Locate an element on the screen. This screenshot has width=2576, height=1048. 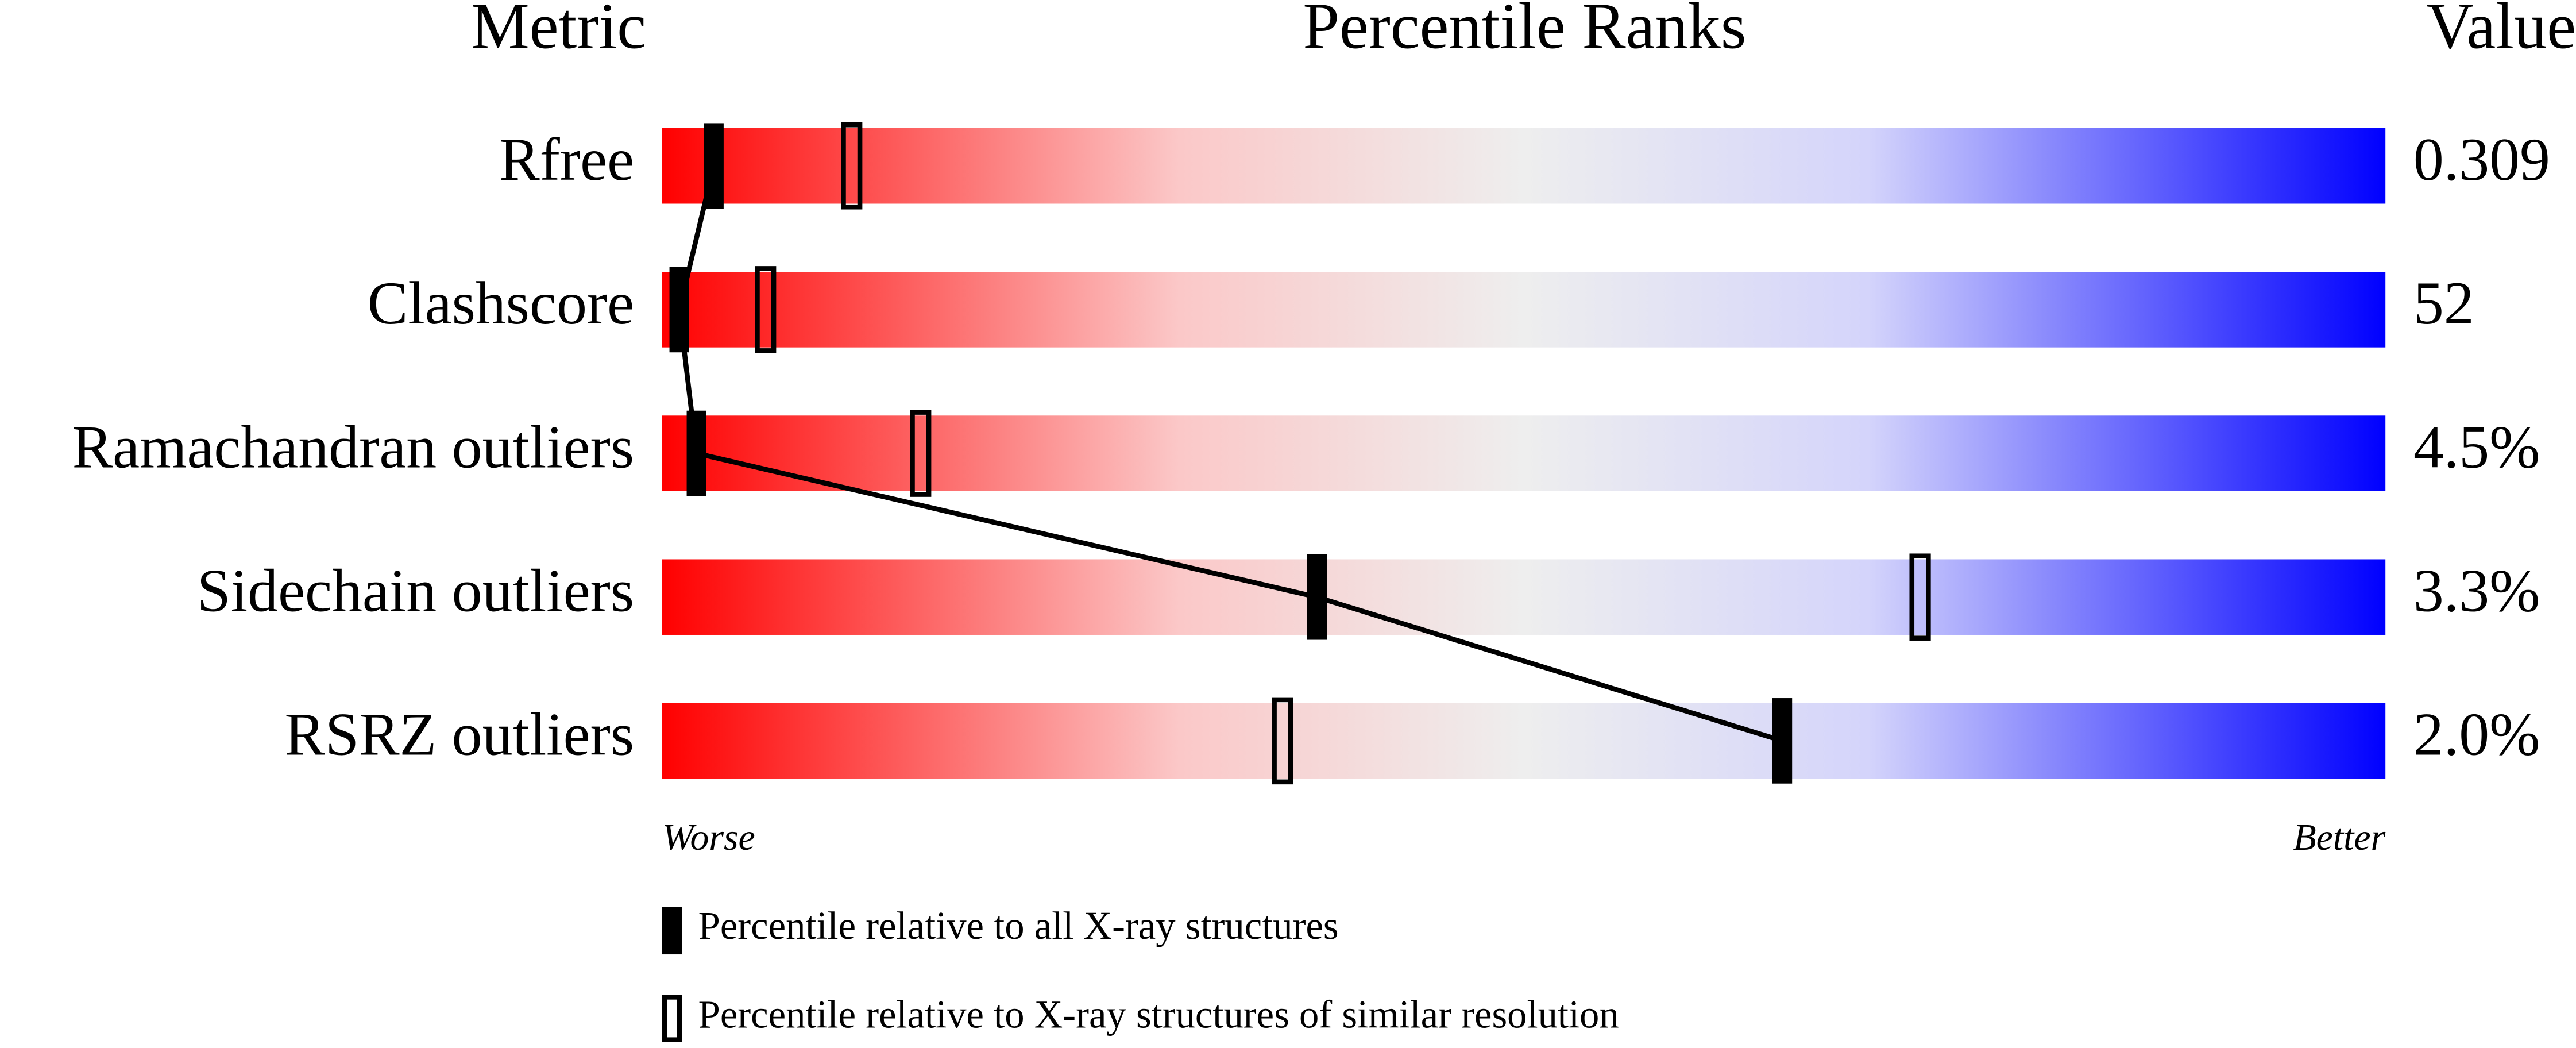
metric-label: Clashscore is located at coordinates (501, 303).